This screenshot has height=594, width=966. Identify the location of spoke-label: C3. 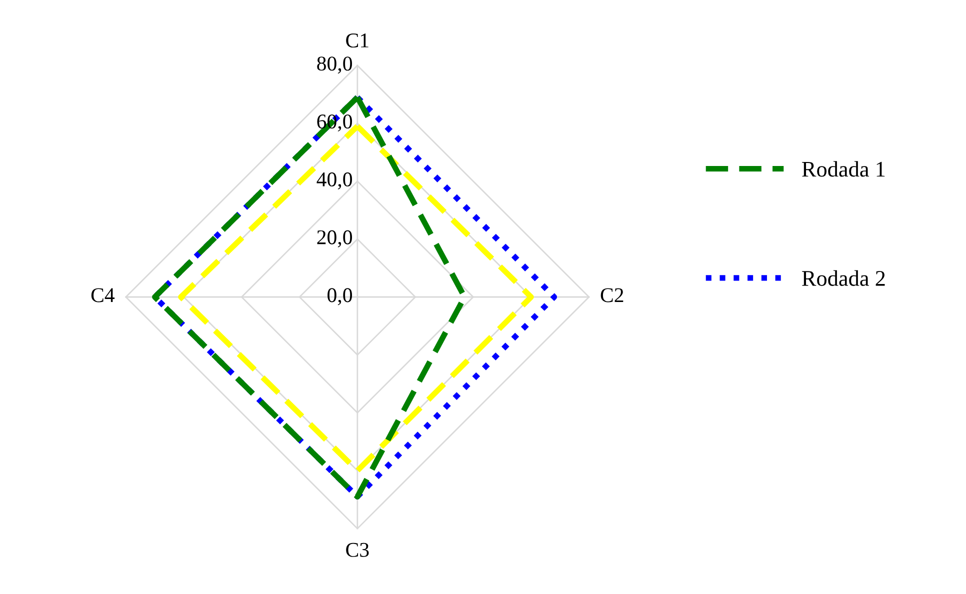
(357, 549).